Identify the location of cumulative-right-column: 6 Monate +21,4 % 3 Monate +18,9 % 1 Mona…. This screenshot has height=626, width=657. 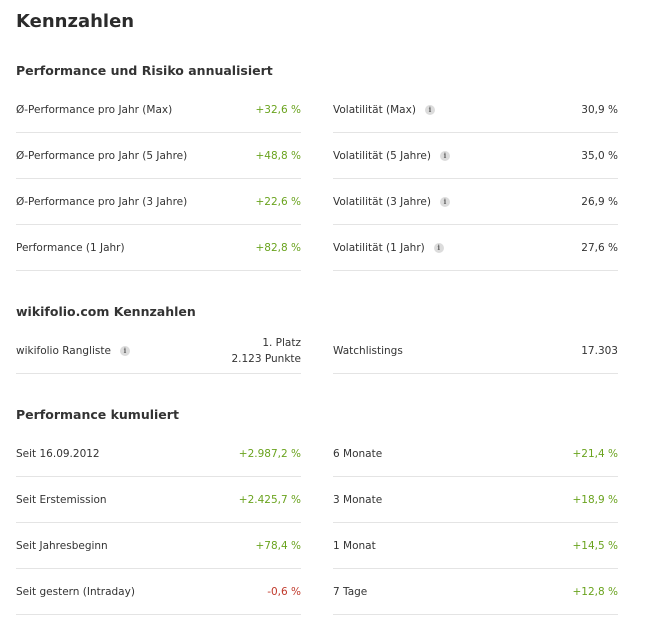
(475, 523).